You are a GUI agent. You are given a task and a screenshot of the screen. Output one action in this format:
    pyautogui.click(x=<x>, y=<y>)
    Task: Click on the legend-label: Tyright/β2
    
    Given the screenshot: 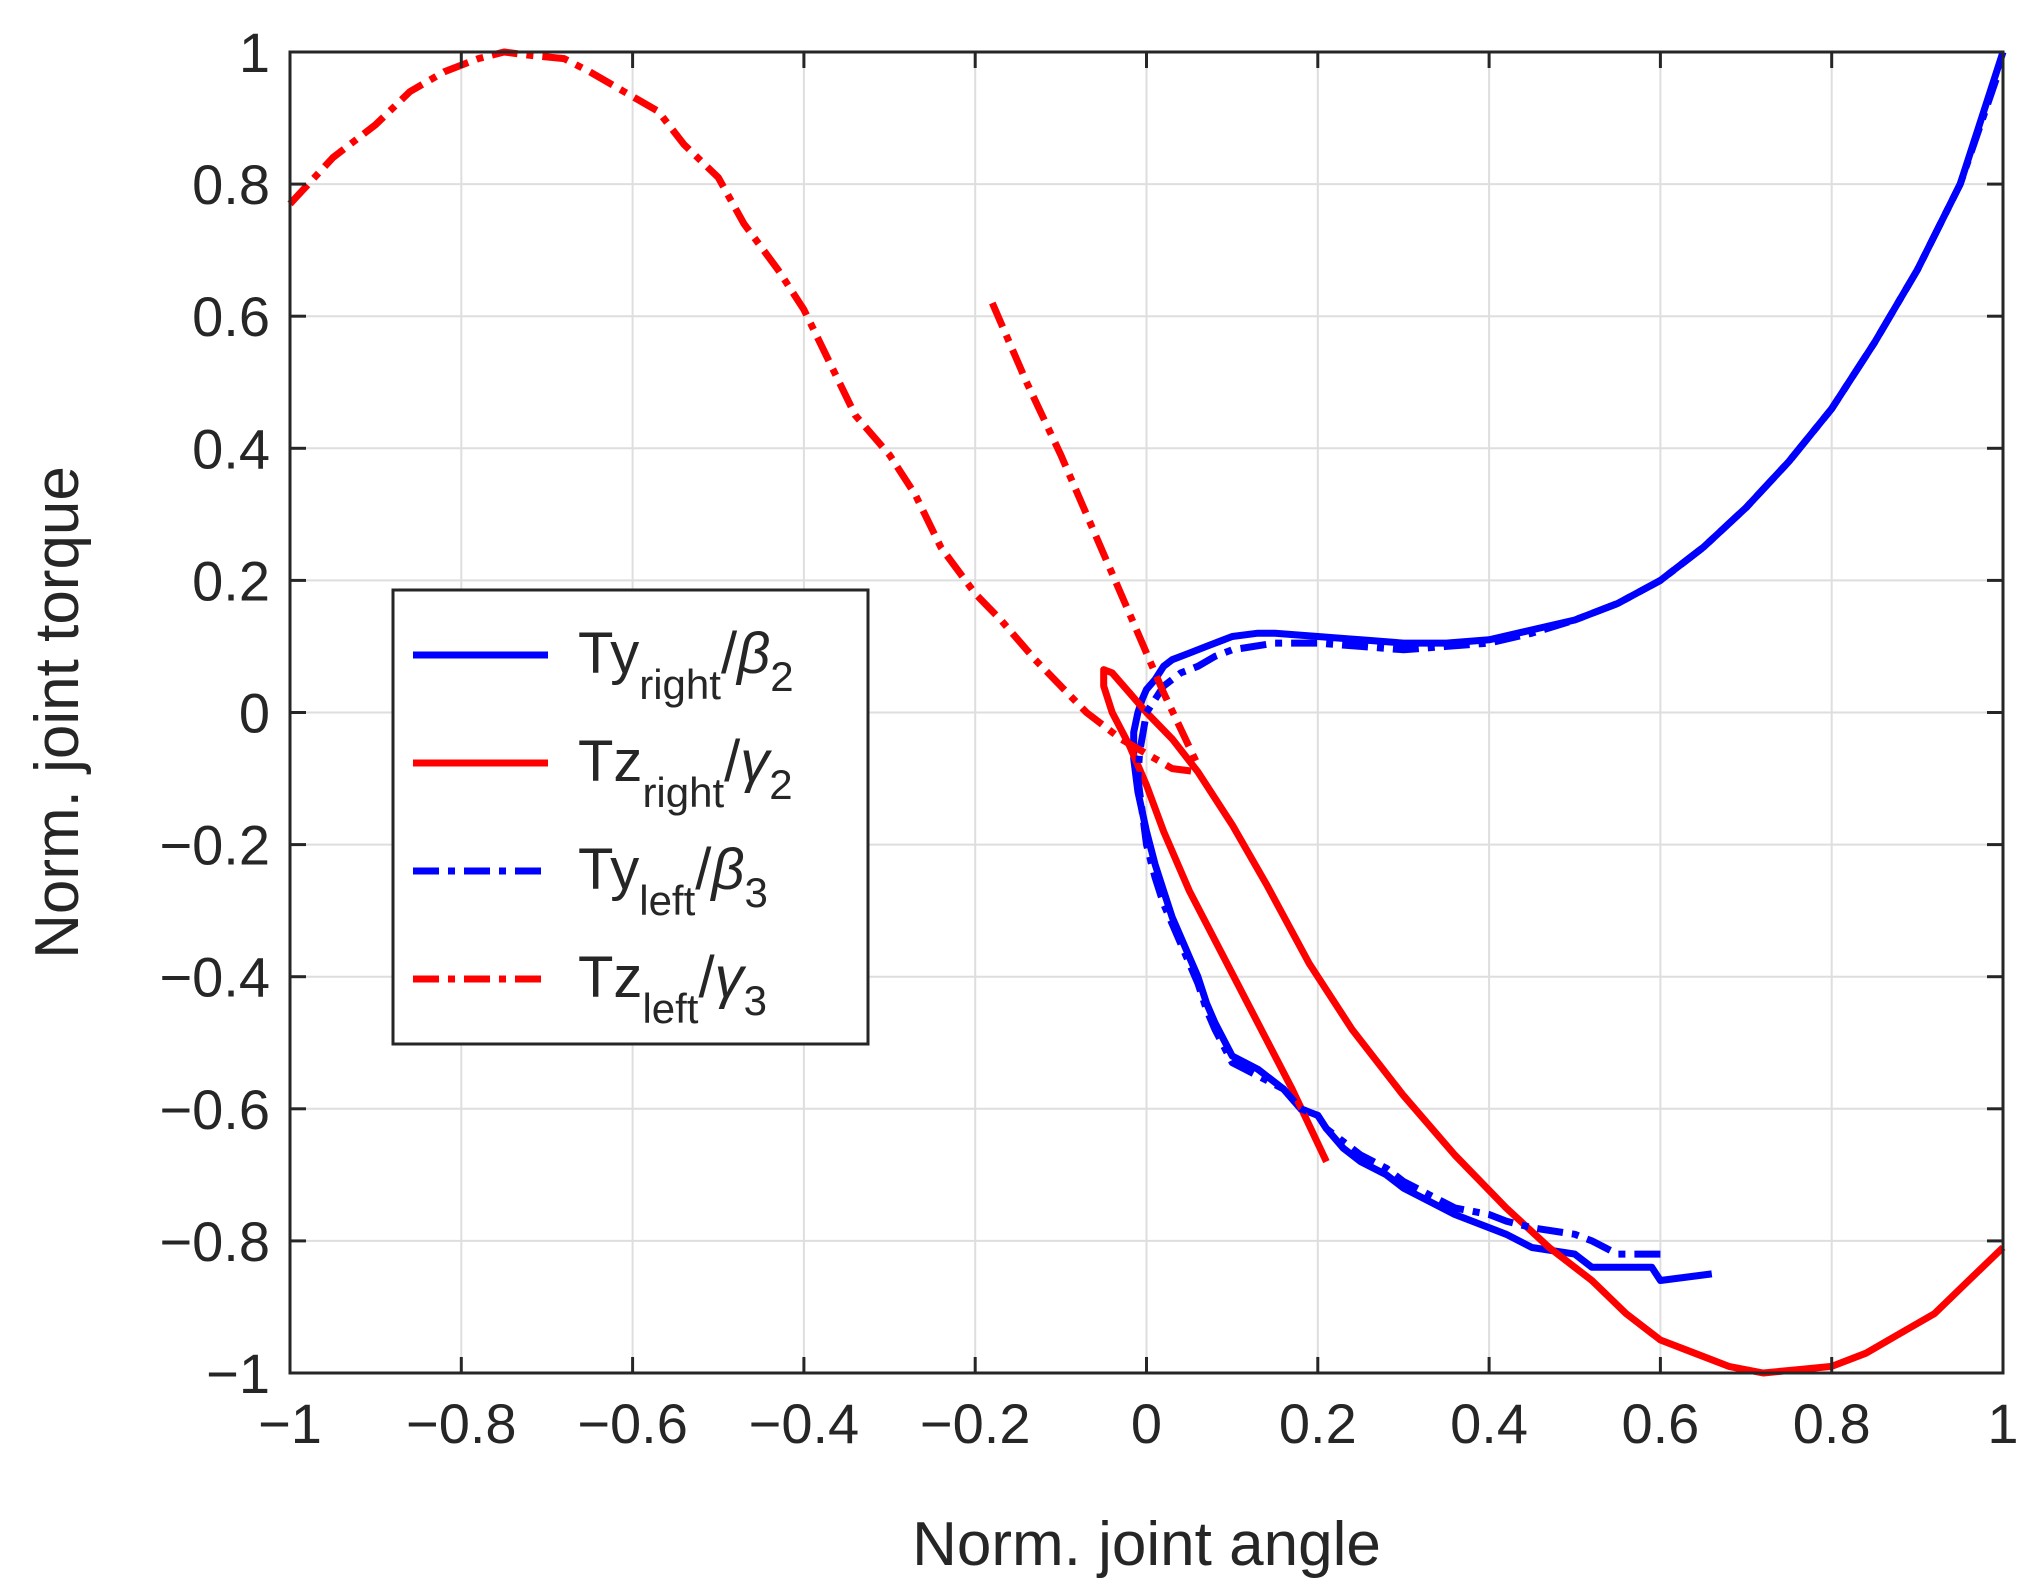 What is the action you would take?
    pyautogui.click(x=686, y=664)
    